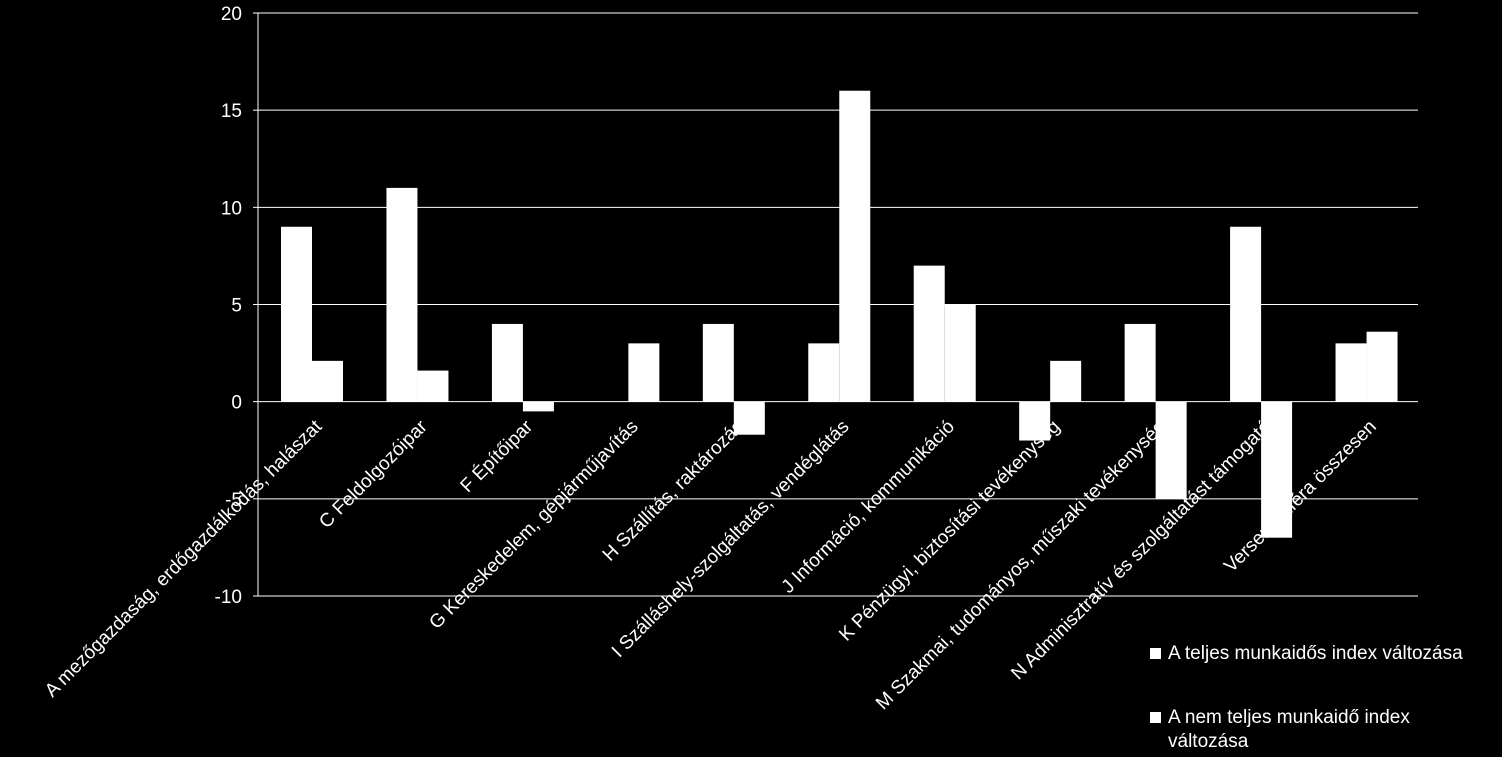 This screenshot has width=1502, height=757. Describe the element at coordinates (1155, 717) in the screenshot. I see `legend-swatch-part-time` at that location.